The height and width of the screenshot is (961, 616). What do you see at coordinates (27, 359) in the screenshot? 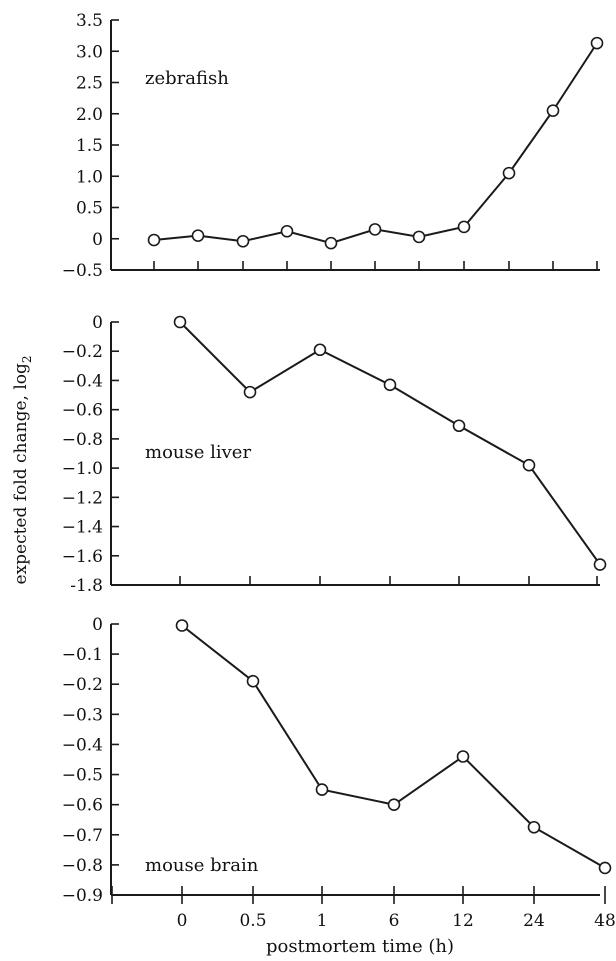
I see `y-axis-title-subscript: 2` at bounding box center [27, 359].